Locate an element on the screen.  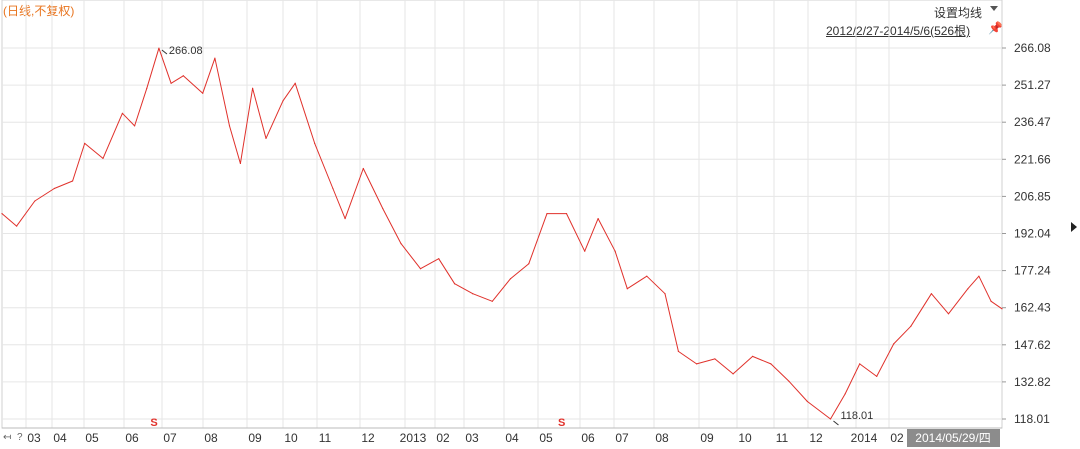
y-tick-label: 118.01 is located at coordinates (1032, 419).